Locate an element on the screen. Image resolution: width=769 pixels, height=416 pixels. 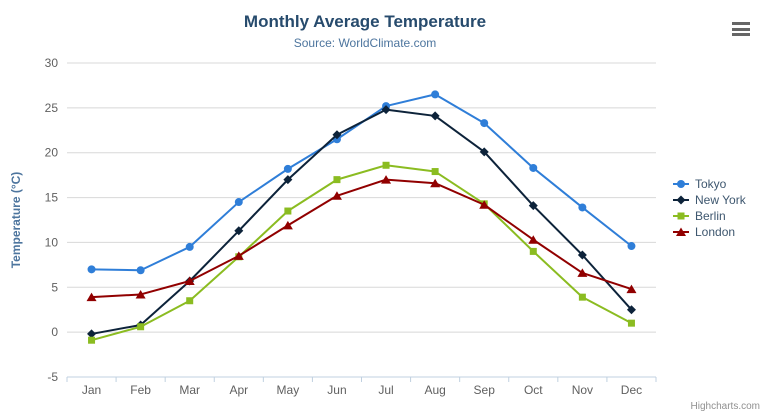
y-tick-label: -5 is located at coordinates (52, 377).